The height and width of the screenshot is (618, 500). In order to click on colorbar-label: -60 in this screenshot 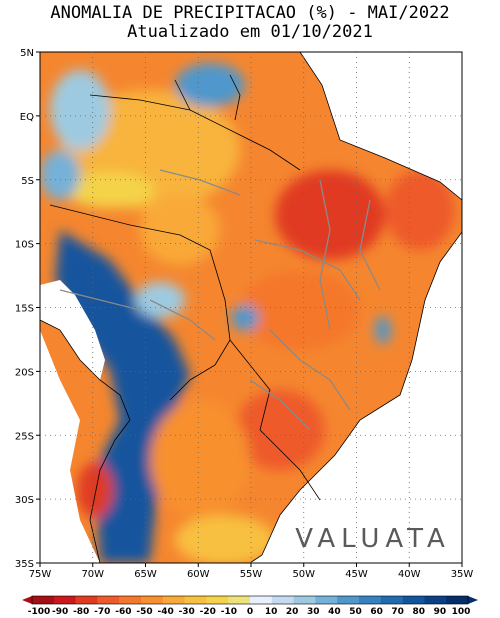, I will do `click(123, 612)`.